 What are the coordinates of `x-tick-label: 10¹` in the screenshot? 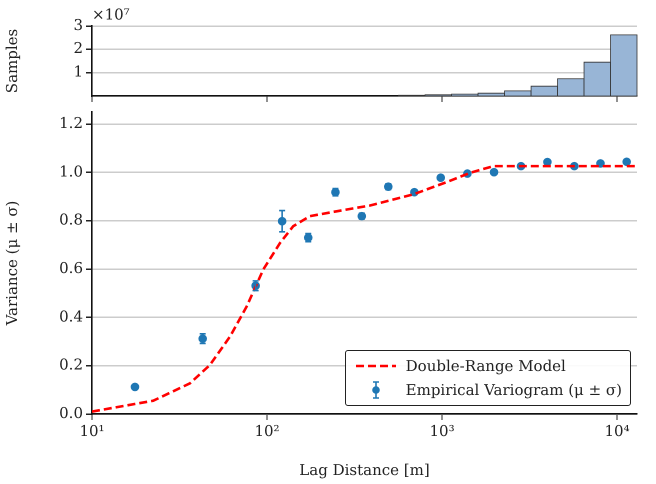 It's located at (92, 431).